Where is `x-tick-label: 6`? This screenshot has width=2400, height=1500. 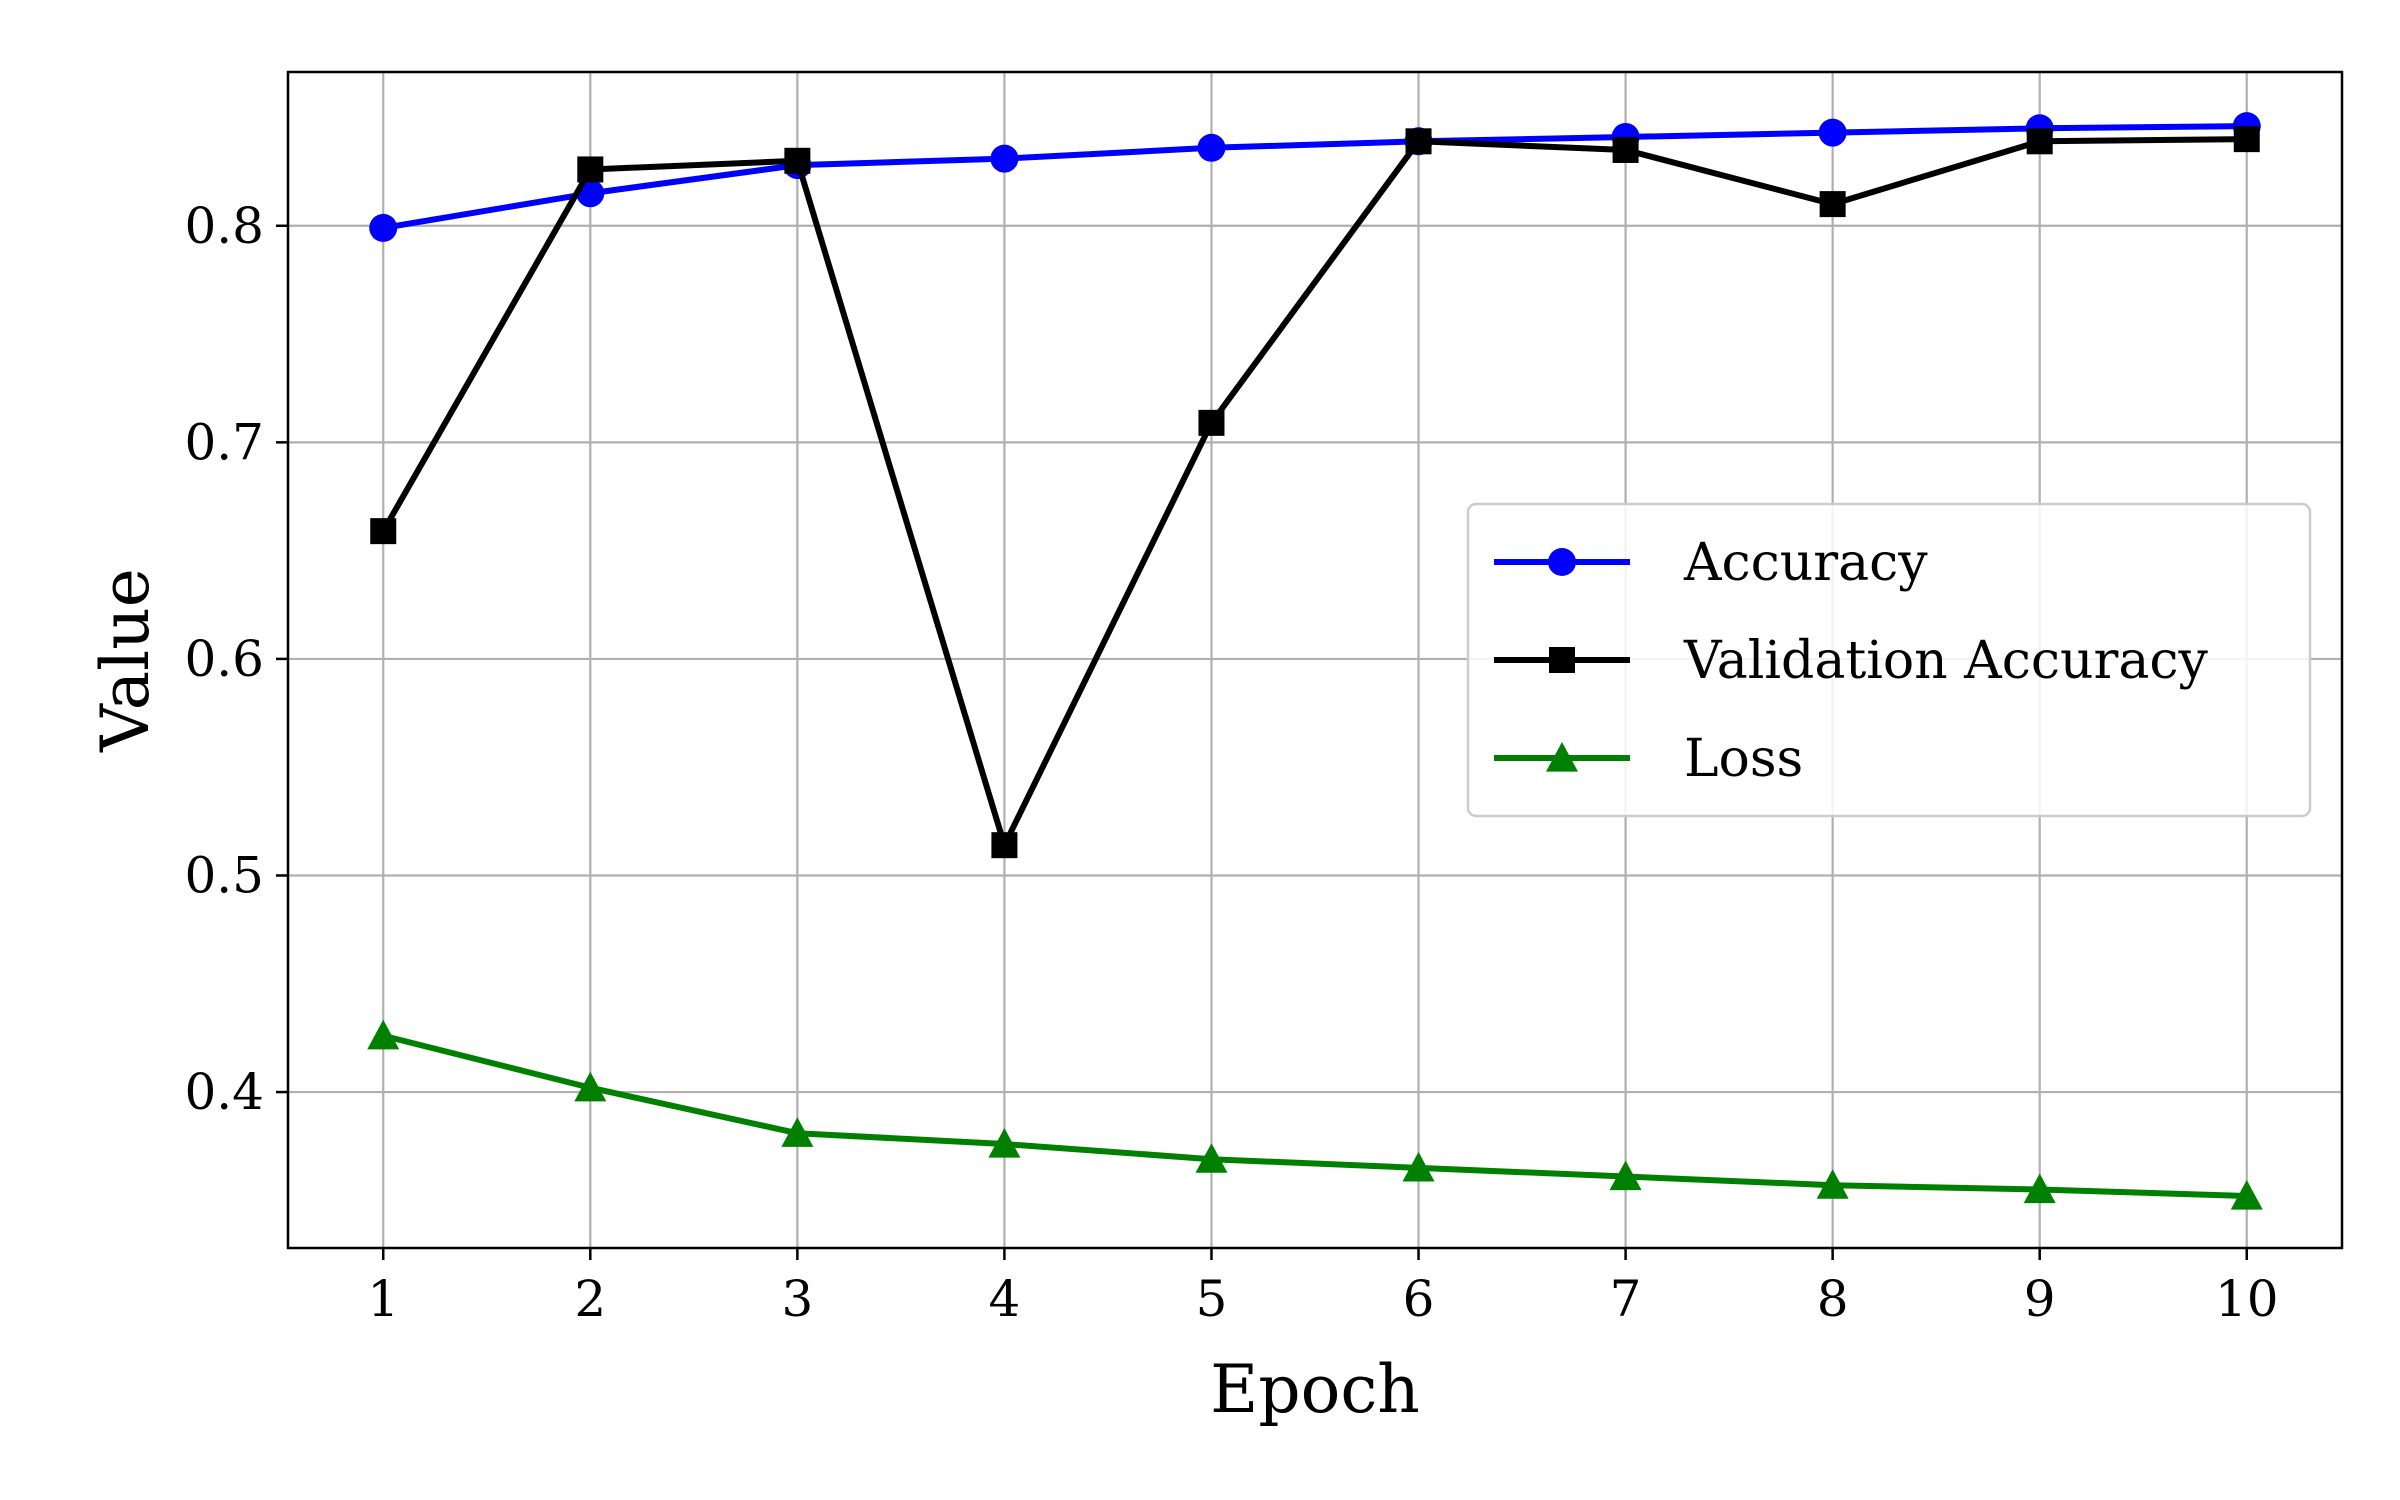
x-tick-label: 6 is located at coordinates (1419, 1299).